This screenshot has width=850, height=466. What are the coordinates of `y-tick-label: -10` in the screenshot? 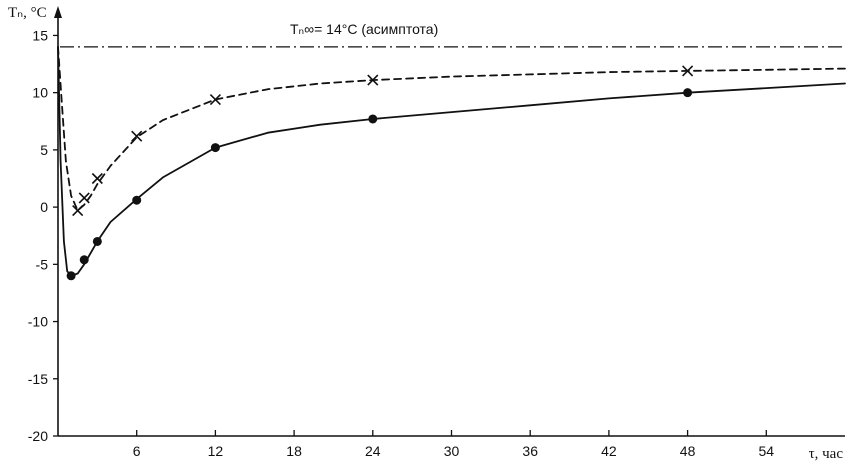 It's located at (38, 322).